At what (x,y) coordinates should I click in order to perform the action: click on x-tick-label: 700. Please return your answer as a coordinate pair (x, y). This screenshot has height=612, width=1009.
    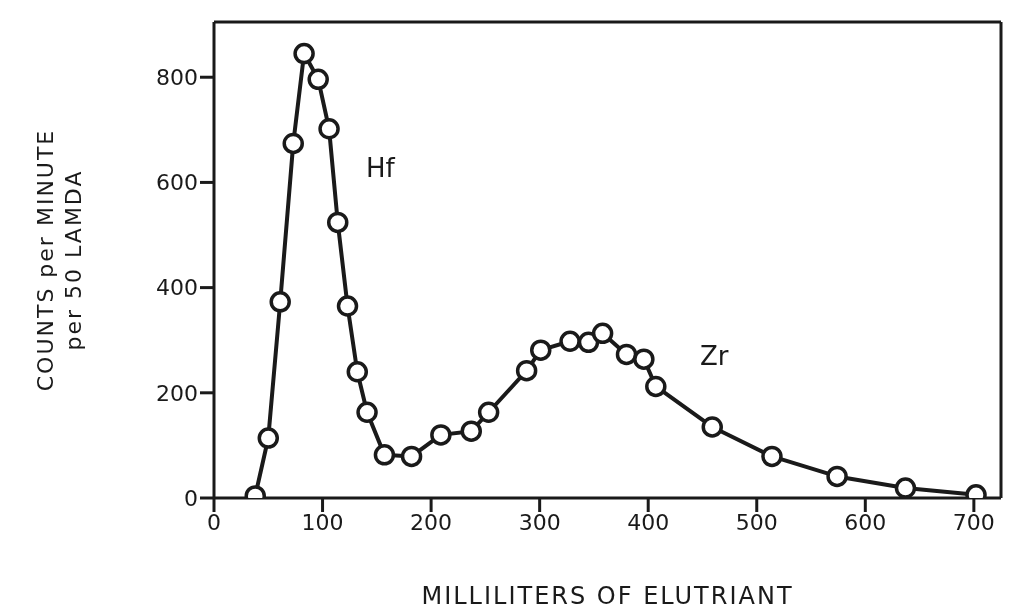
    Looking at the image, I should click on (973, 522).